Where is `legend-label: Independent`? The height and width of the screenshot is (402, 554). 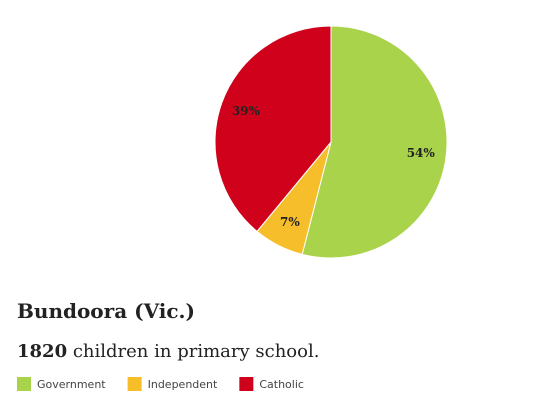
legend-label: Independent is located at coordinates (183, 384).